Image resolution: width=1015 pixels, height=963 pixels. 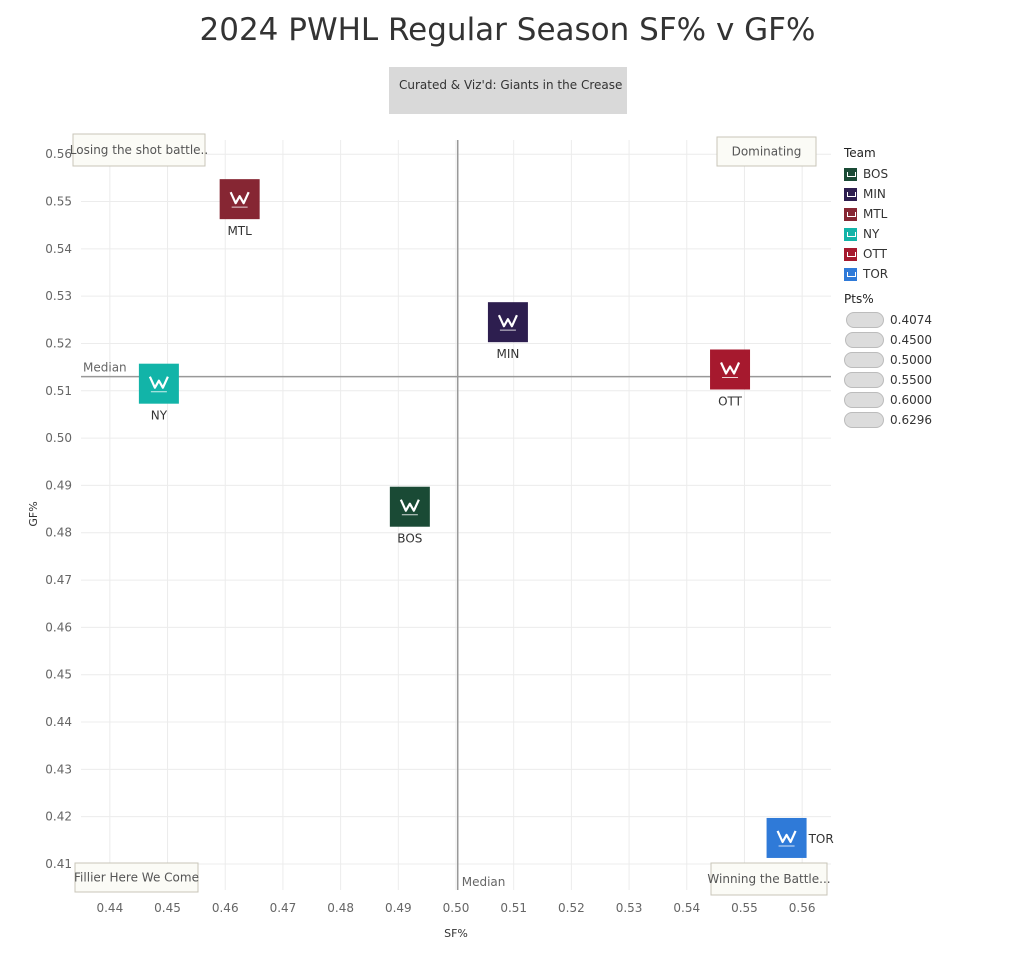 I want to click on size-legend-label: 0.6000, so click(x=911, y=400).